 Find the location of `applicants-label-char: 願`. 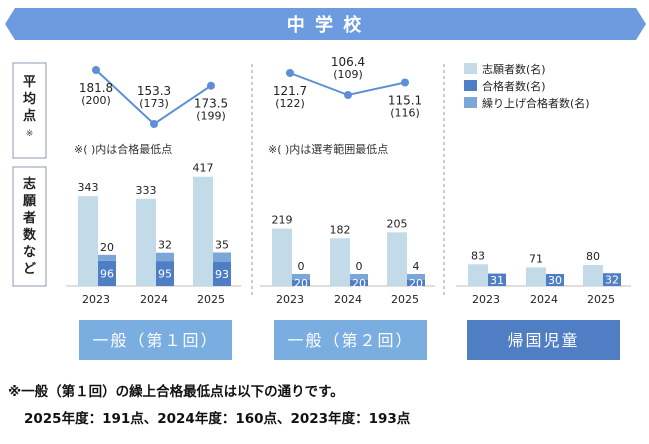

applicants-label-char: 願 is located at coordinates (30, 201).